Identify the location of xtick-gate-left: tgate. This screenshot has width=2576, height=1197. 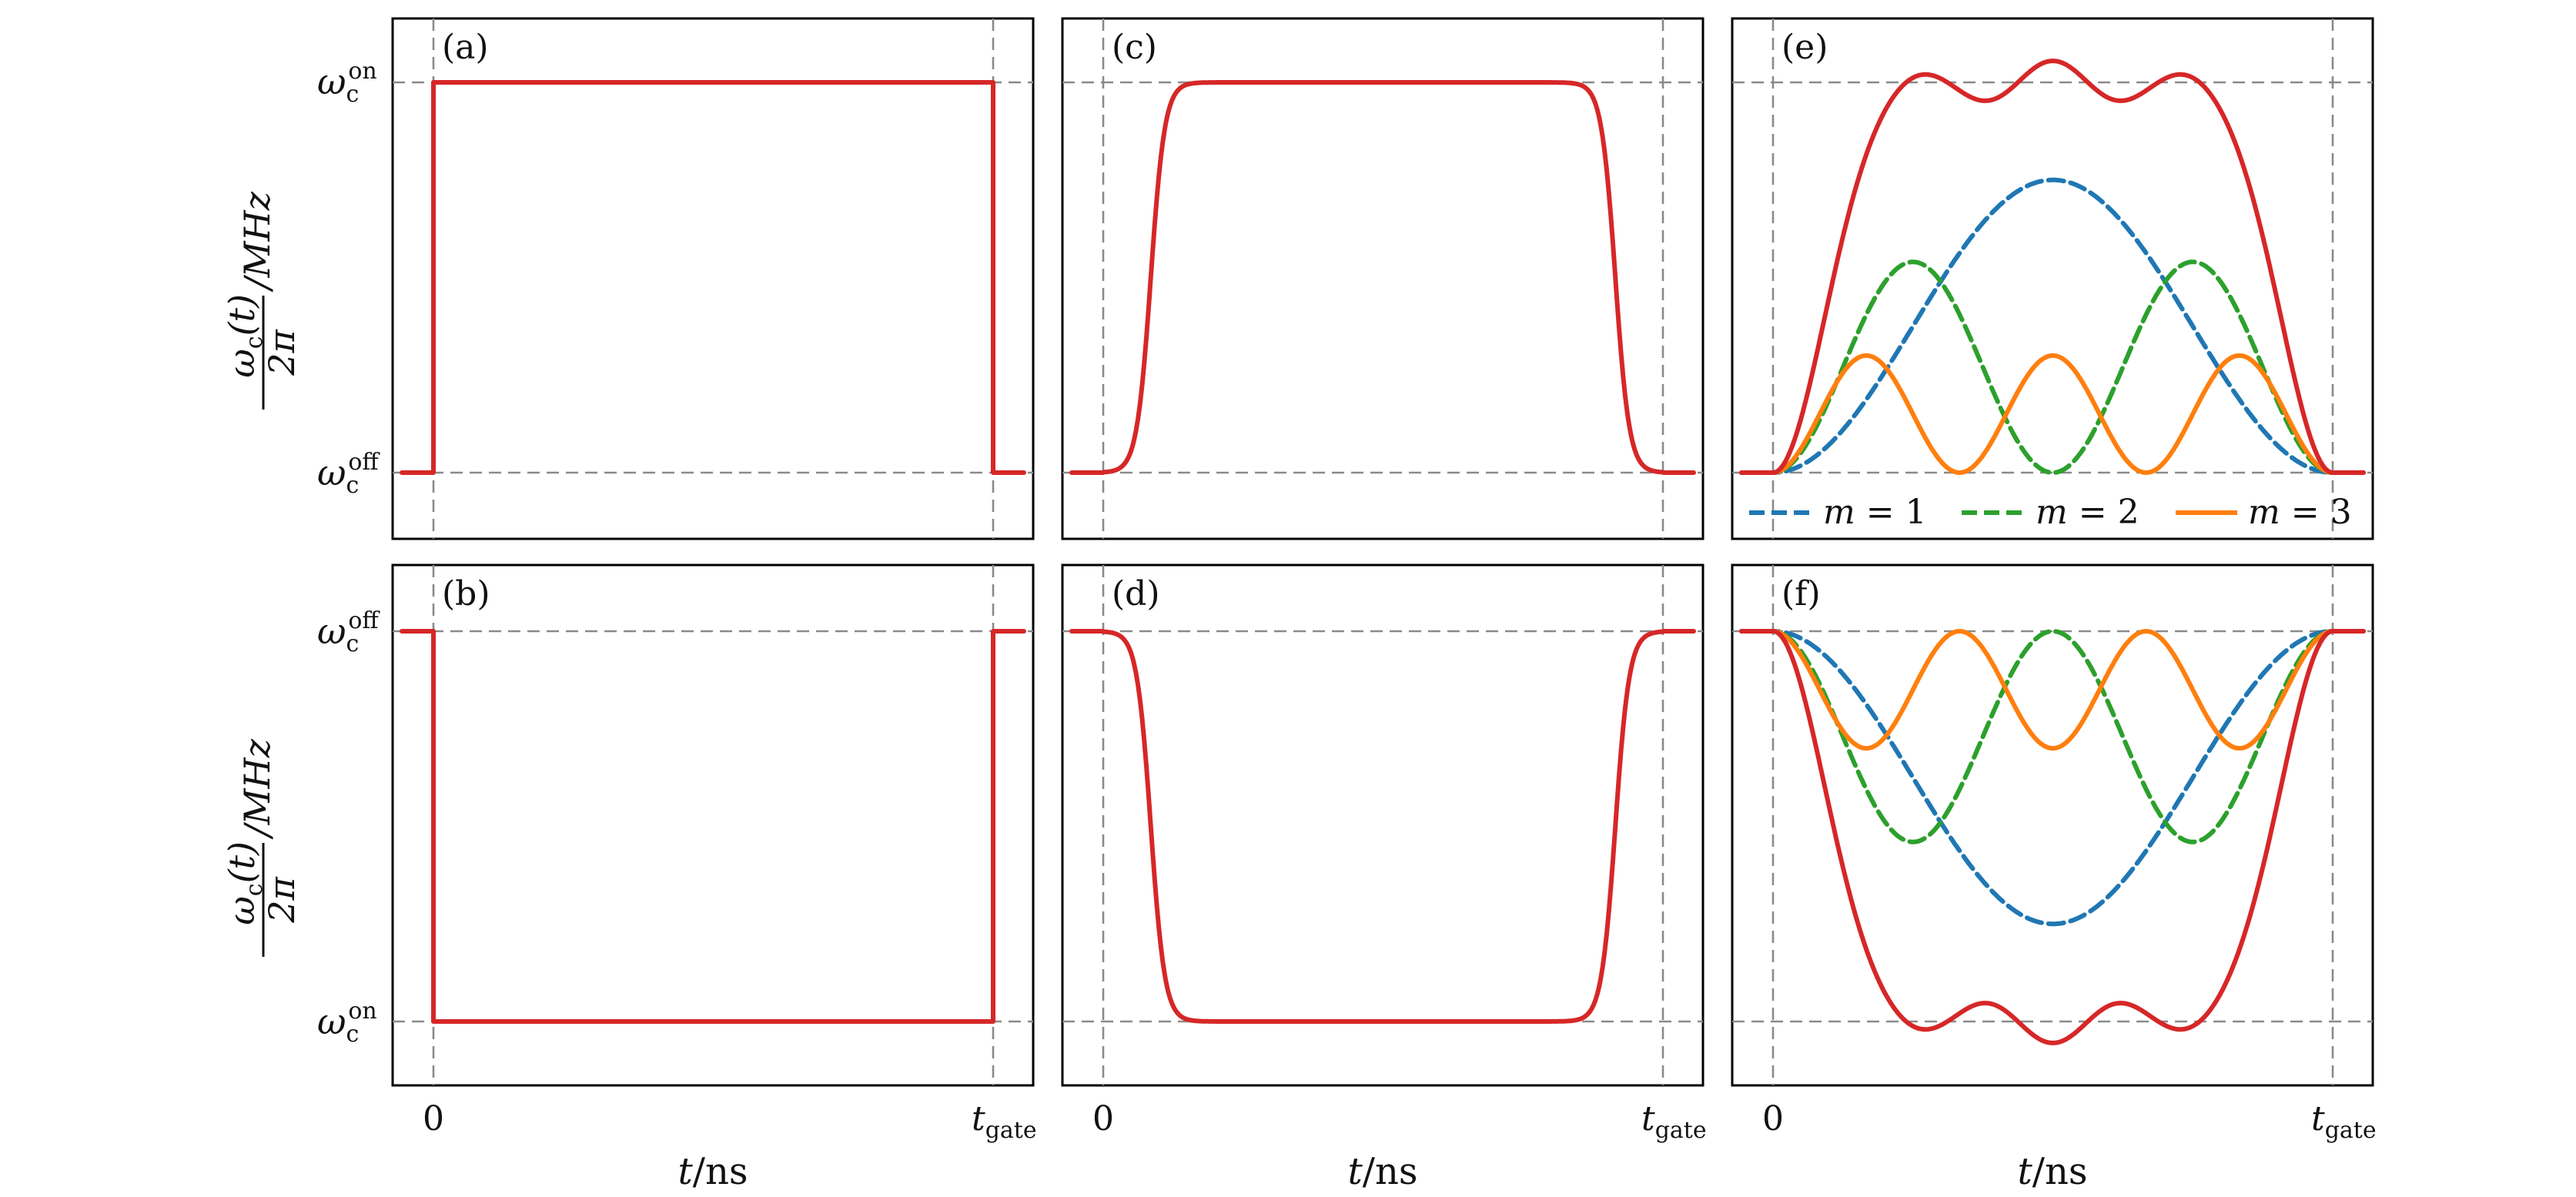
(1005, 1121).